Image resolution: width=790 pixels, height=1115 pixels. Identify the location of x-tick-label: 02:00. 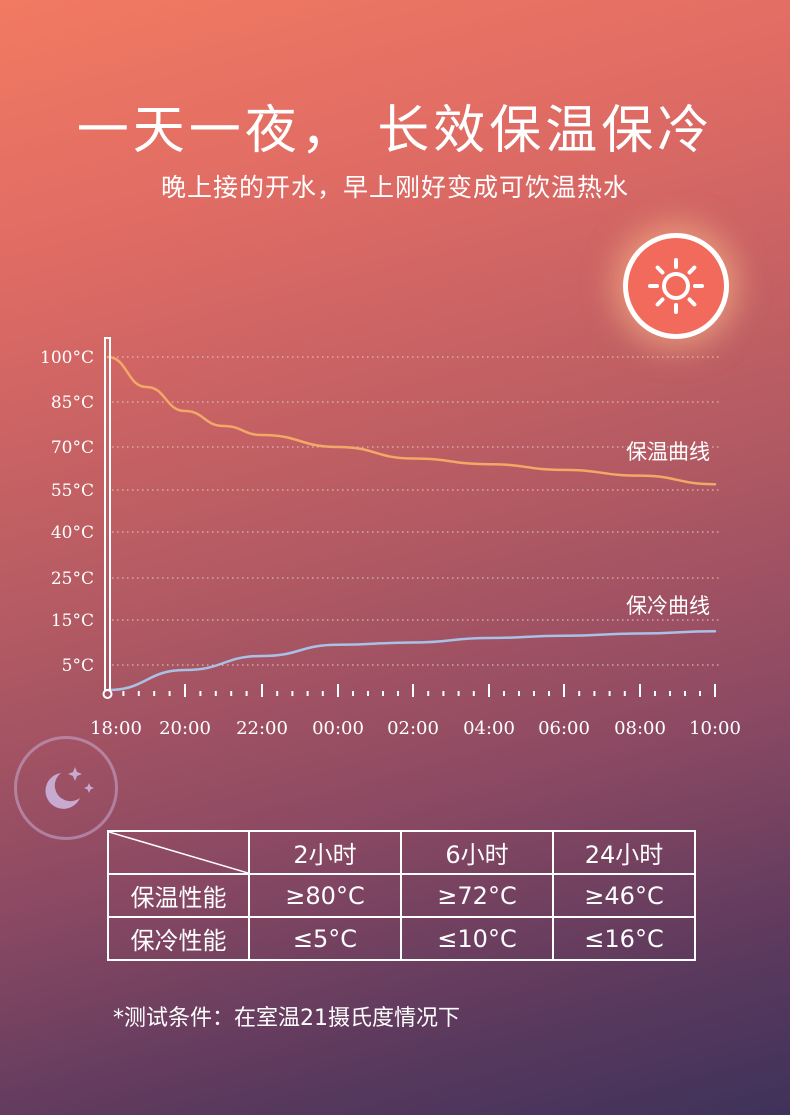
(413, 728).